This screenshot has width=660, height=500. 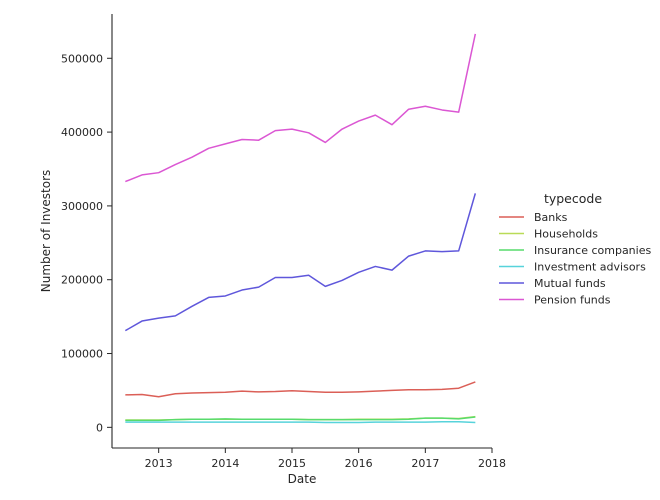 What do you see at coordinates (592, 250) in the screenshot?
I see `legend-label-insurance-companies: Insurance companies` at bounding box center [592, 250].